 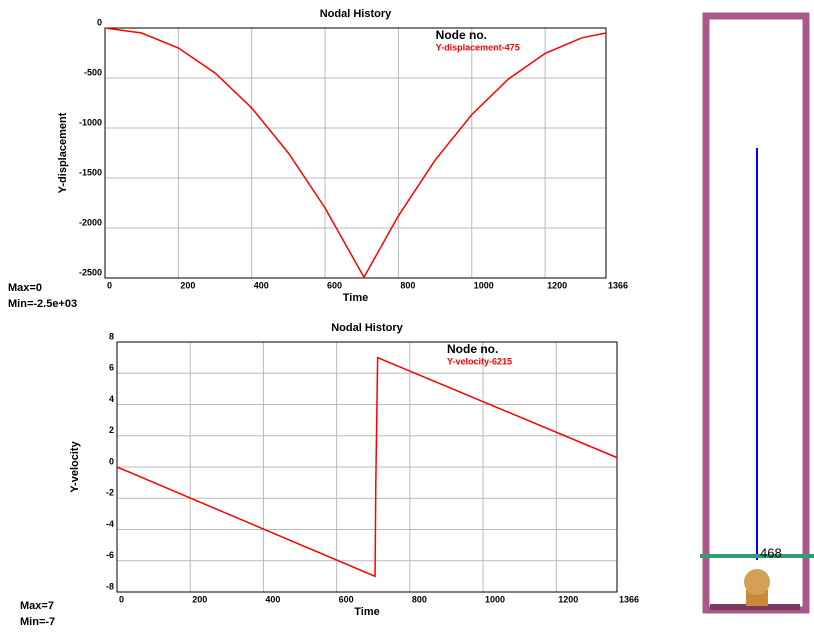 What do you see at coordinates (25, 288) in the screenshot?
I see `stat-label: Max=0` at bounding box center [25, 288].